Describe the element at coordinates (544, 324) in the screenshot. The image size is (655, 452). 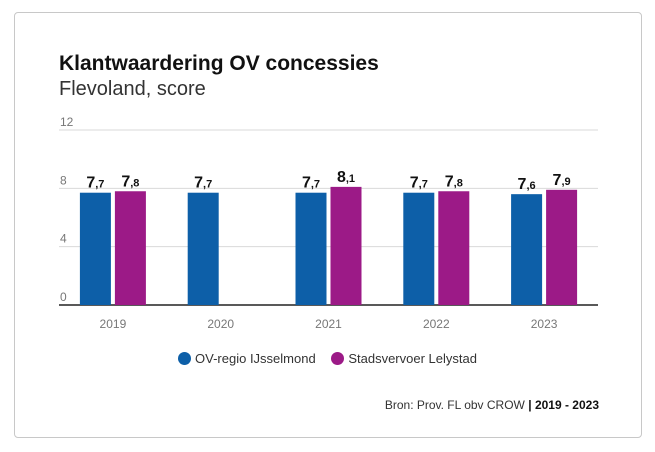
I see `x-tick-label: 2023` at that location.